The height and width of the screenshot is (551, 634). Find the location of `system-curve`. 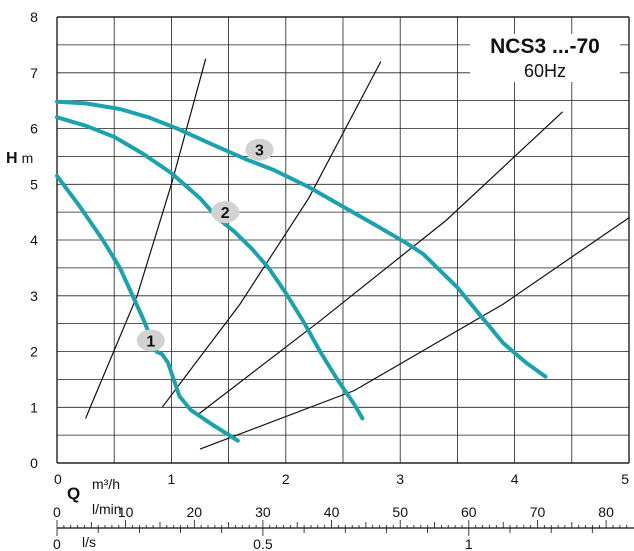

system-curve is located at coordinates (146, 238).